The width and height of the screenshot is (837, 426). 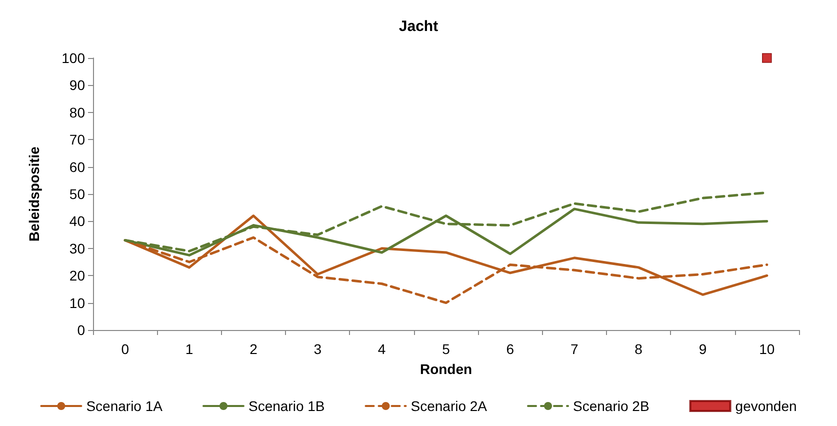 What do you see at coordinates (81, 330) in the screenshot?
I see `y-tick-label: 0` at bounding box center [81, 330].